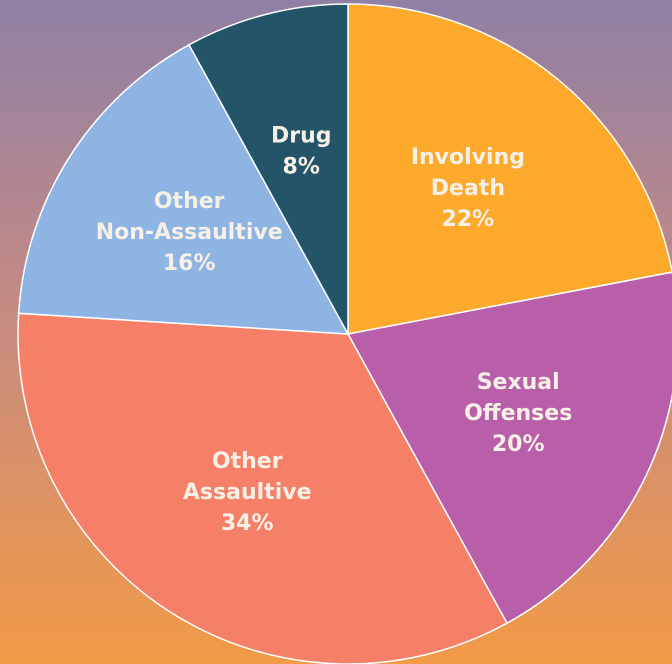 The height and width of the screenshot is (664, 672). Describe the element at coordinates (518, 444) in the screenshot. I see `percent-label: 20%` at that location.